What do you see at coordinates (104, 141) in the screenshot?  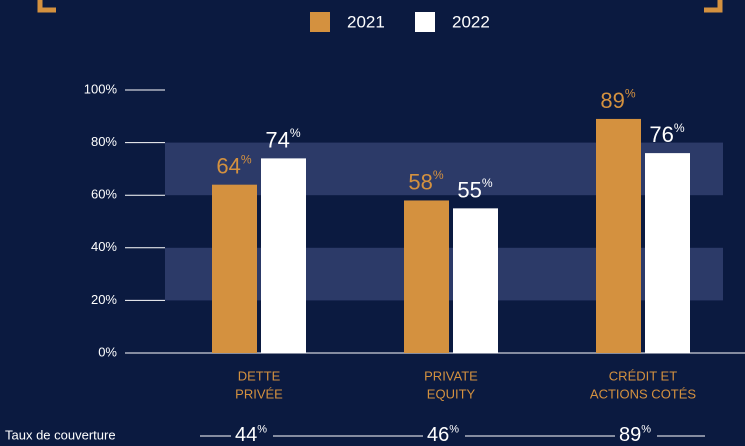 I see `y-tick-label: 80%` at bounding box center [104, 141].